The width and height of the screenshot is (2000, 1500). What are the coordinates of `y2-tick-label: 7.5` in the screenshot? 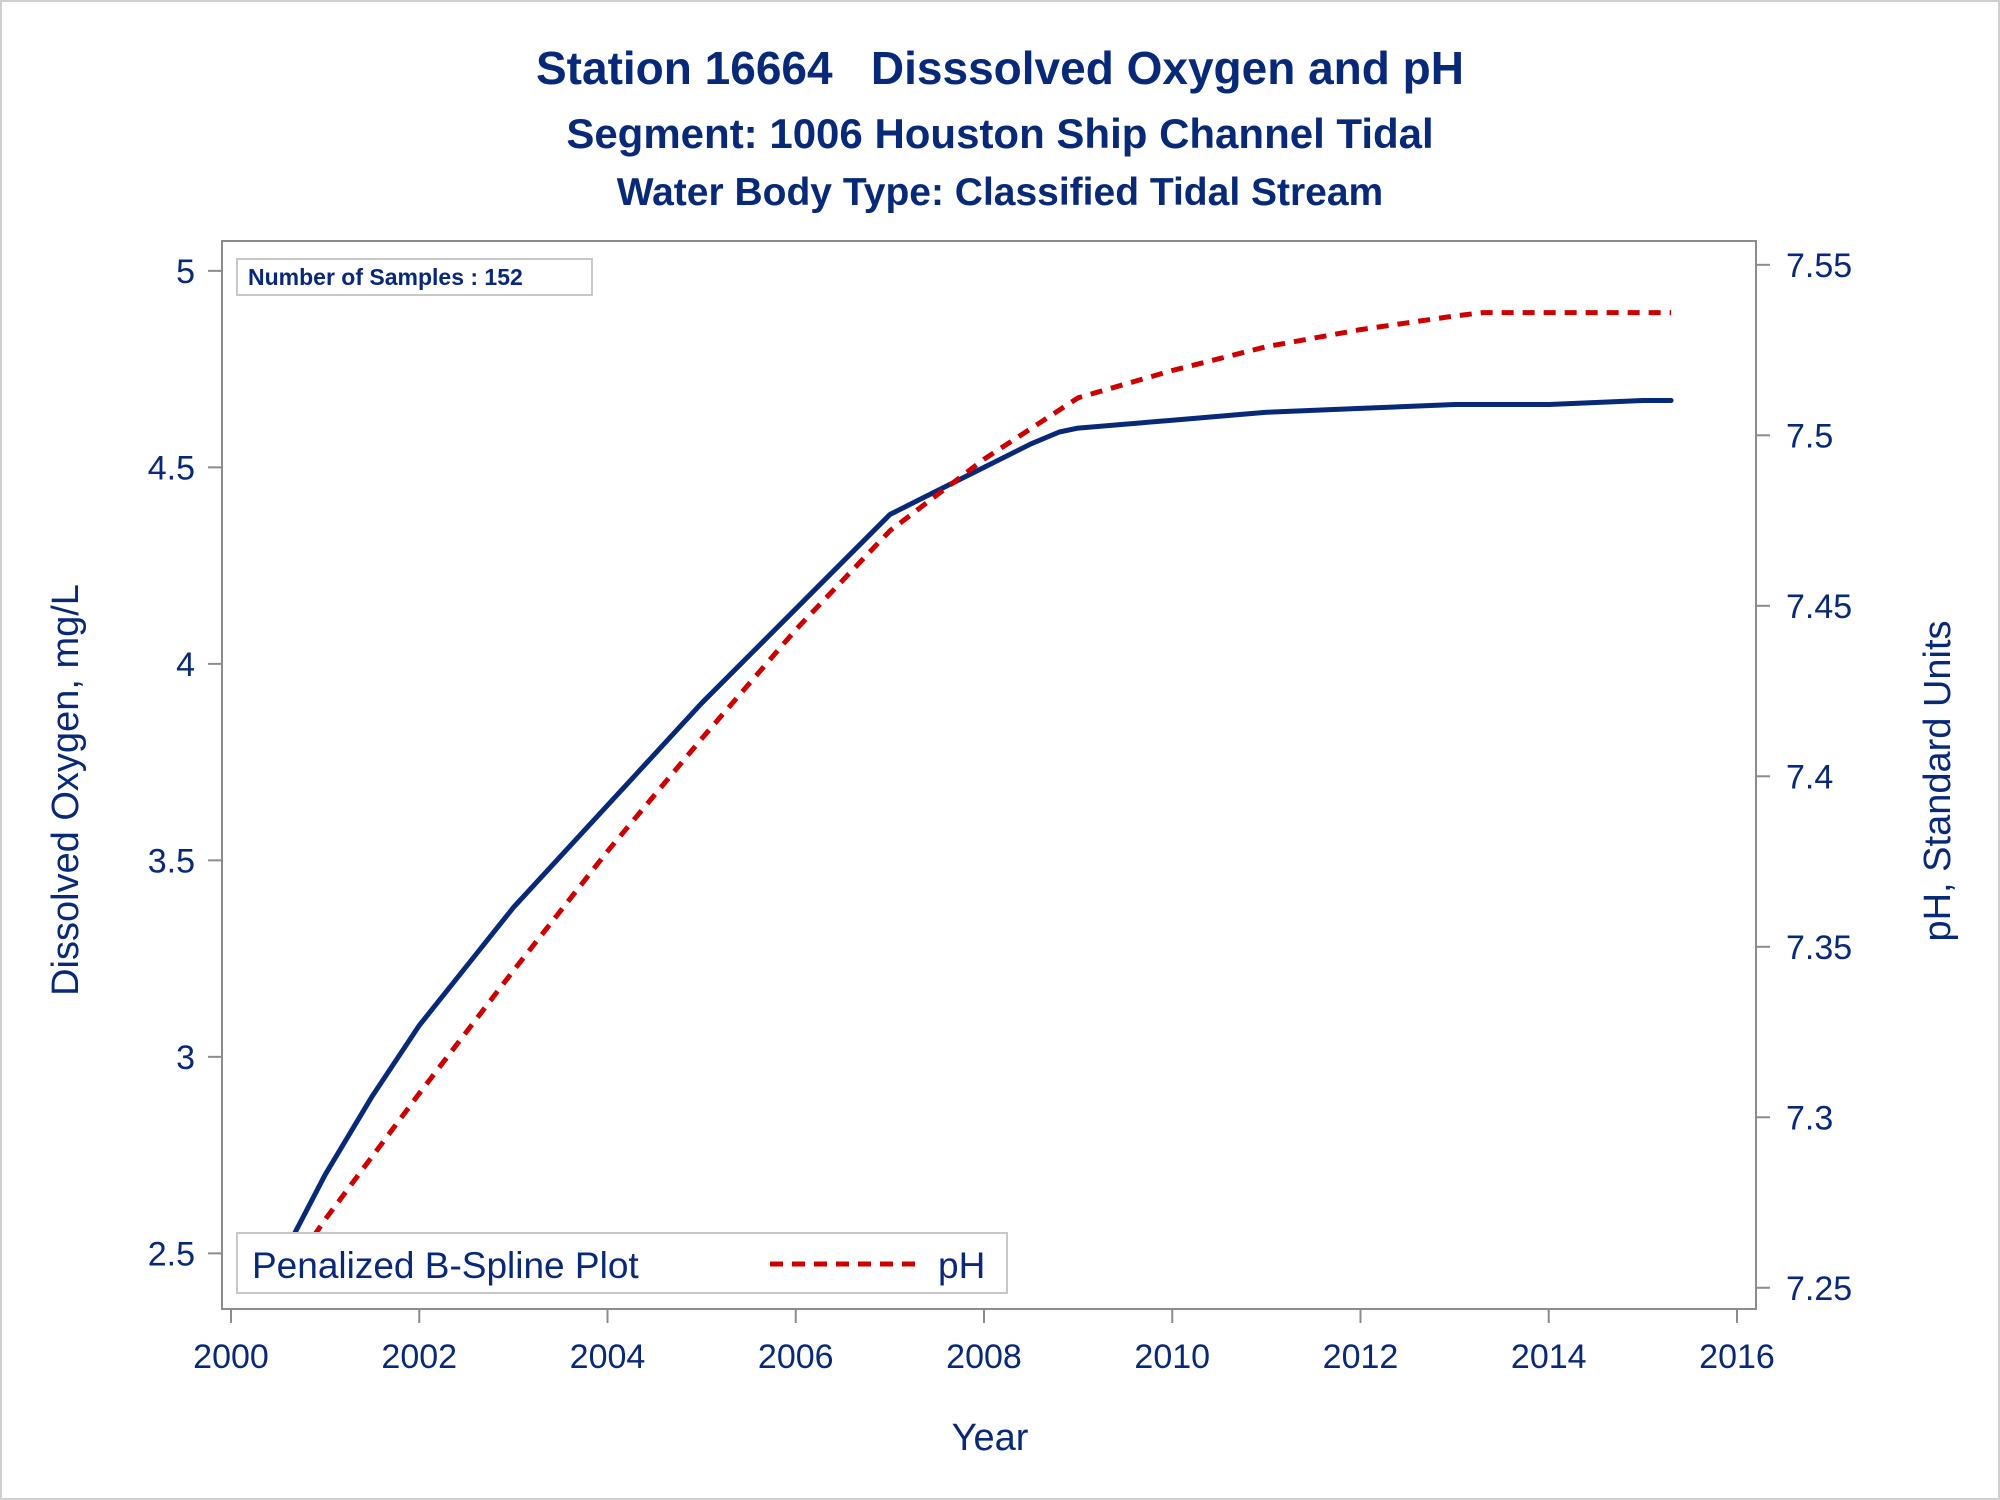 It's located at (1809, 436).